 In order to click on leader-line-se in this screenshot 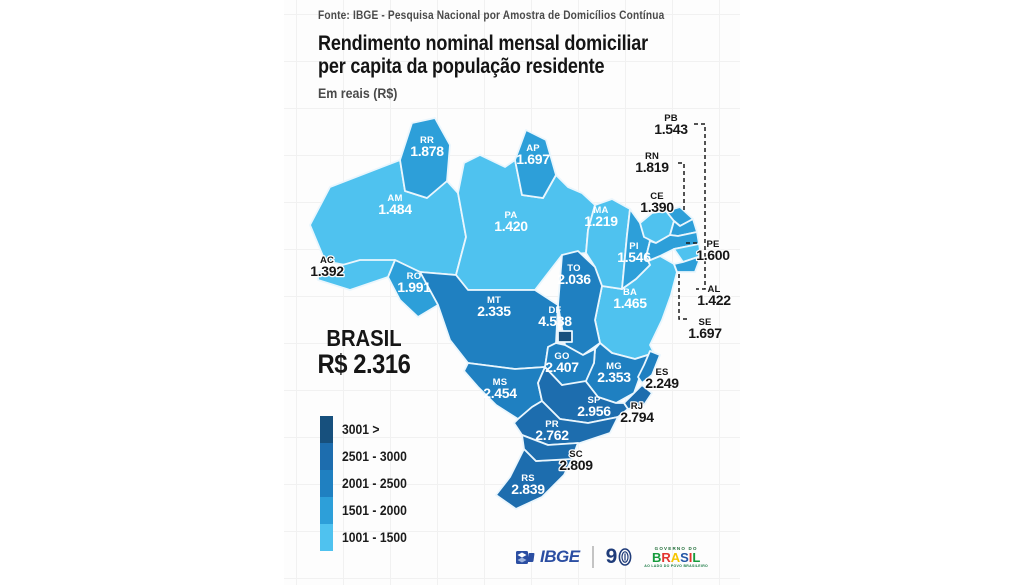, I will do `click(682, 297)`.